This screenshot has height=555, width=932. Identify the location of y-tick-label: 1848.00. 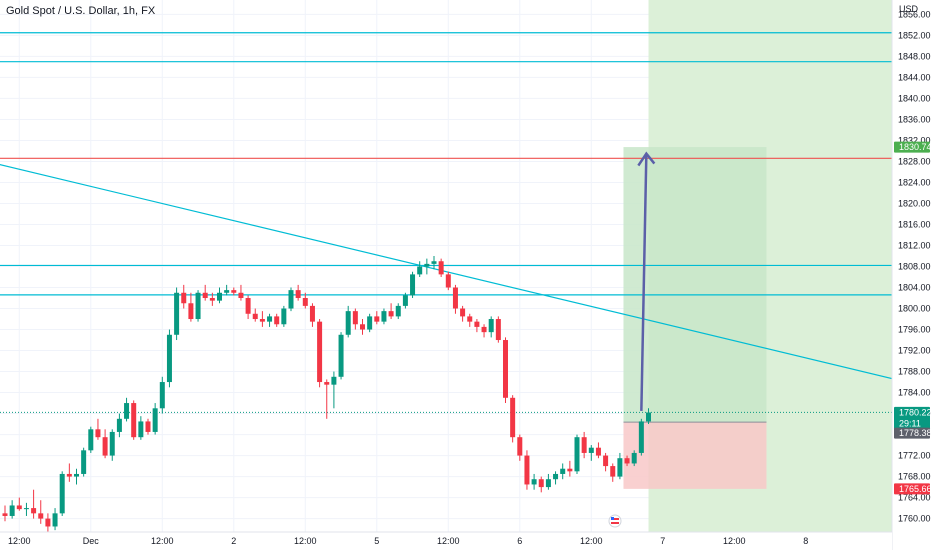
(914, 56).